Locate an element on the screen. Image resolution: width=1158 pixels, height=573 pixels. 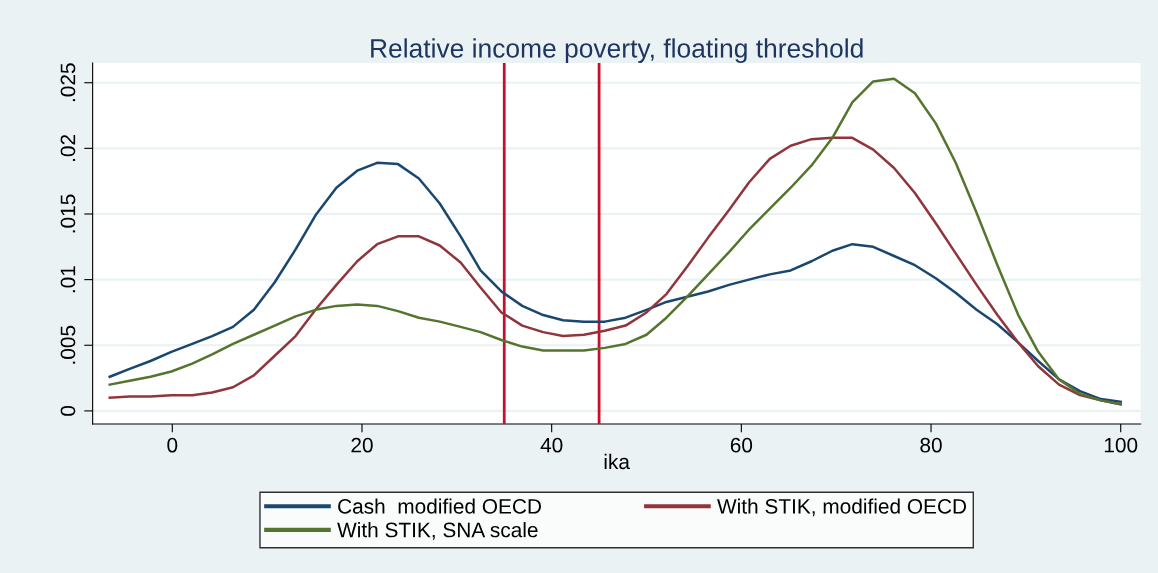
legend-label: Cash modified OECD is located at coordinates (439, 506).